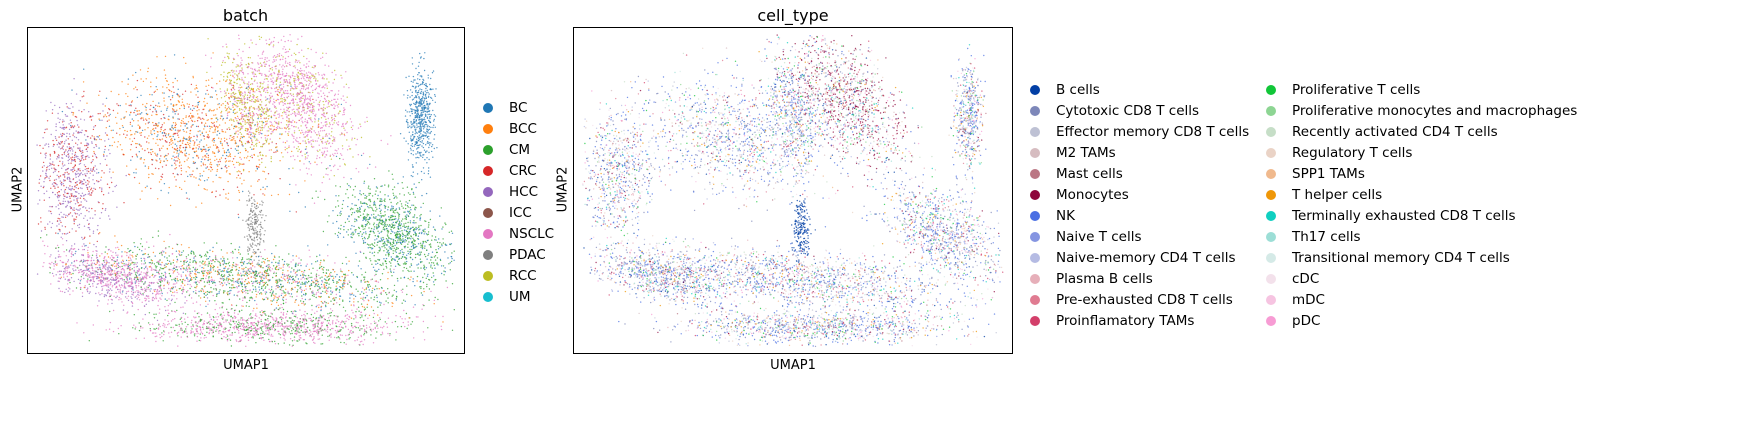 The image size is (1764, 429). What do you see at coordinates (1153, 131) in the screenshot?
I see `legend-label: Effector memory CD8 T cells` at bounding box center [1153, 131].